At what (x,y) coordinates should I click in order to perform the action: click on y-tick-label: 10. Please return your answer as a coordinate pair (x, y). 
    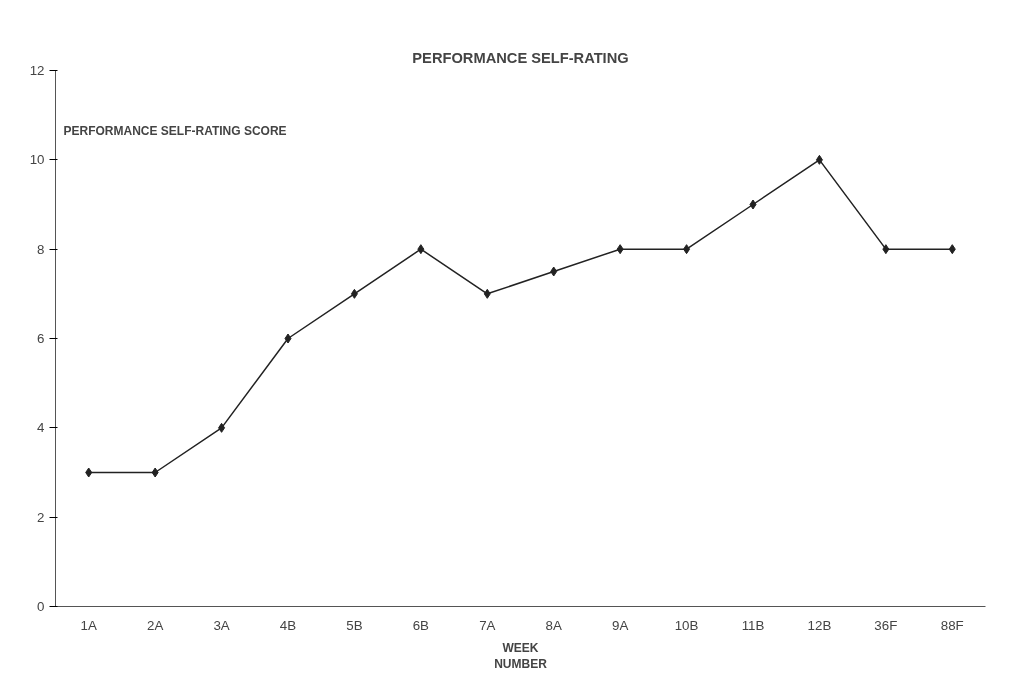
    Looking at the image, I should click on (37, 160).